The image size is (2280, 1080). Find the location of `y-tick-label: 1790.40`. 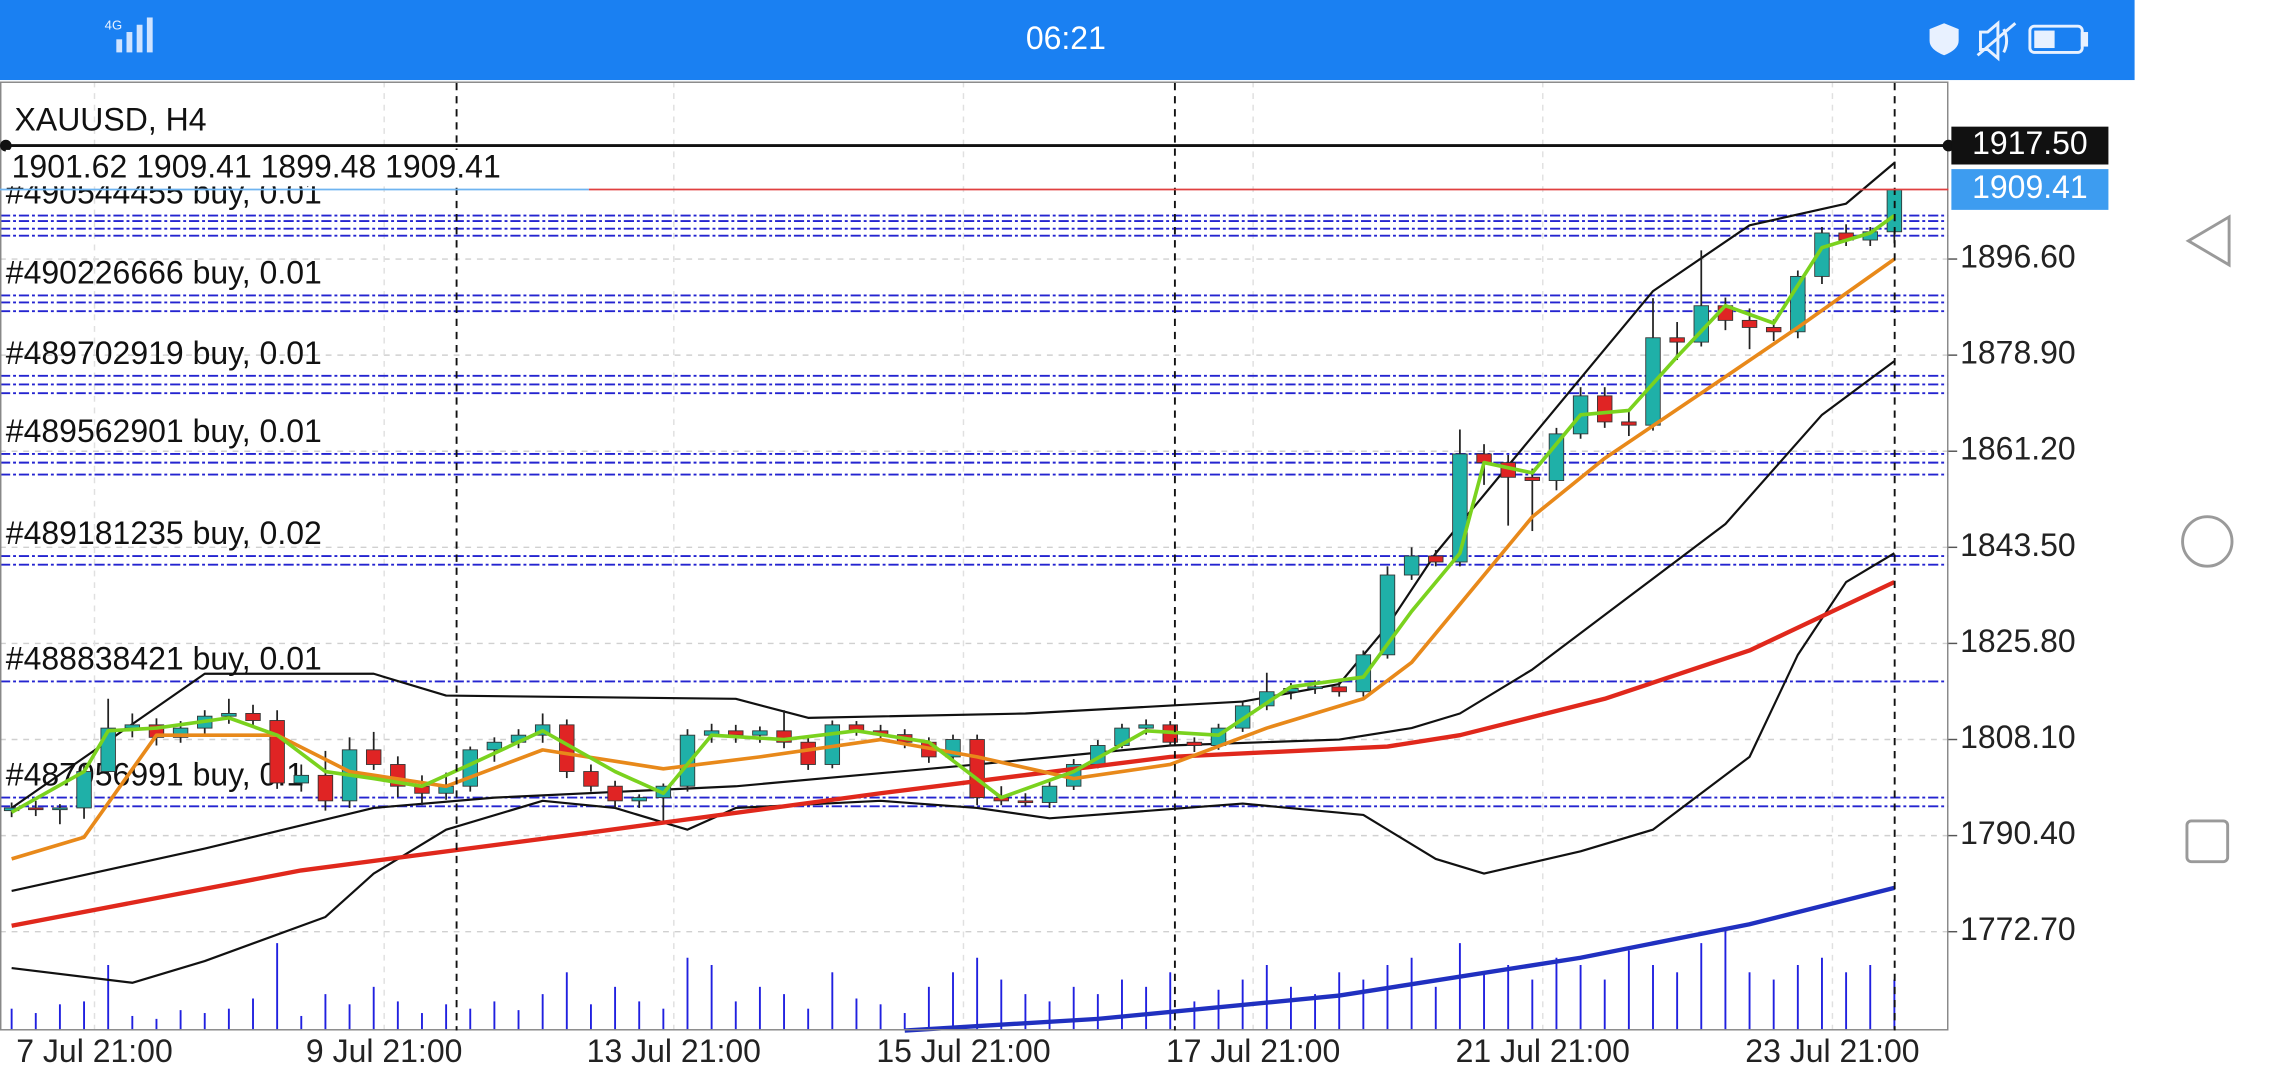

y-tick-label: 1790.40 is located at coordinates (2018, 833).